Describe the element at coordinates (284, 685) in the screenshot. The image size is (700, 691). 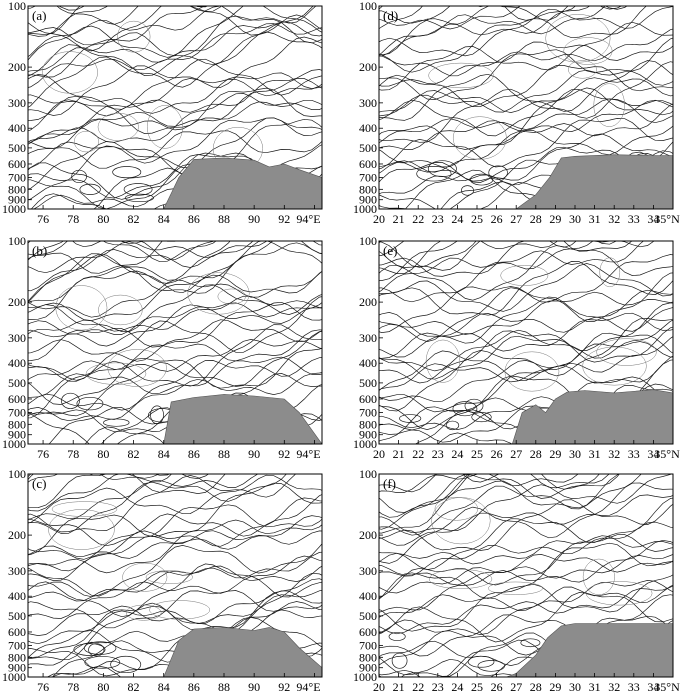
I see `x-tick-label: 92` at that location.